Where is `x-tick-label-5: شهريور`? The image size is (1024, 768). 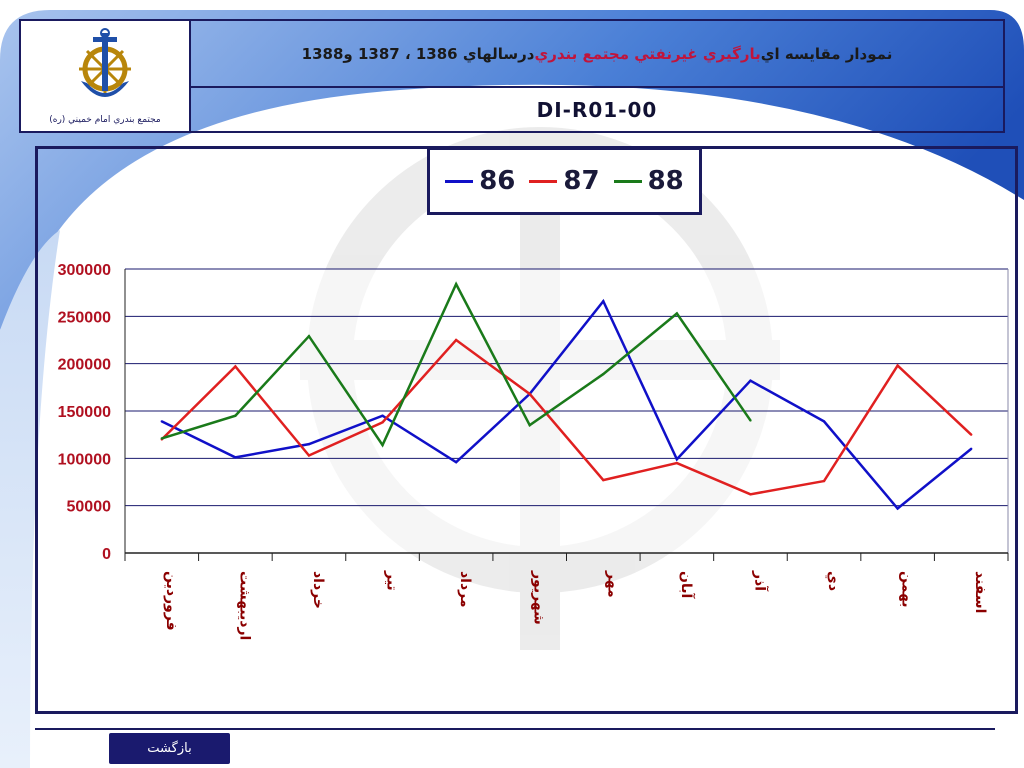 x-tick-label-5: شهريور is located at coordinates (539, 597).